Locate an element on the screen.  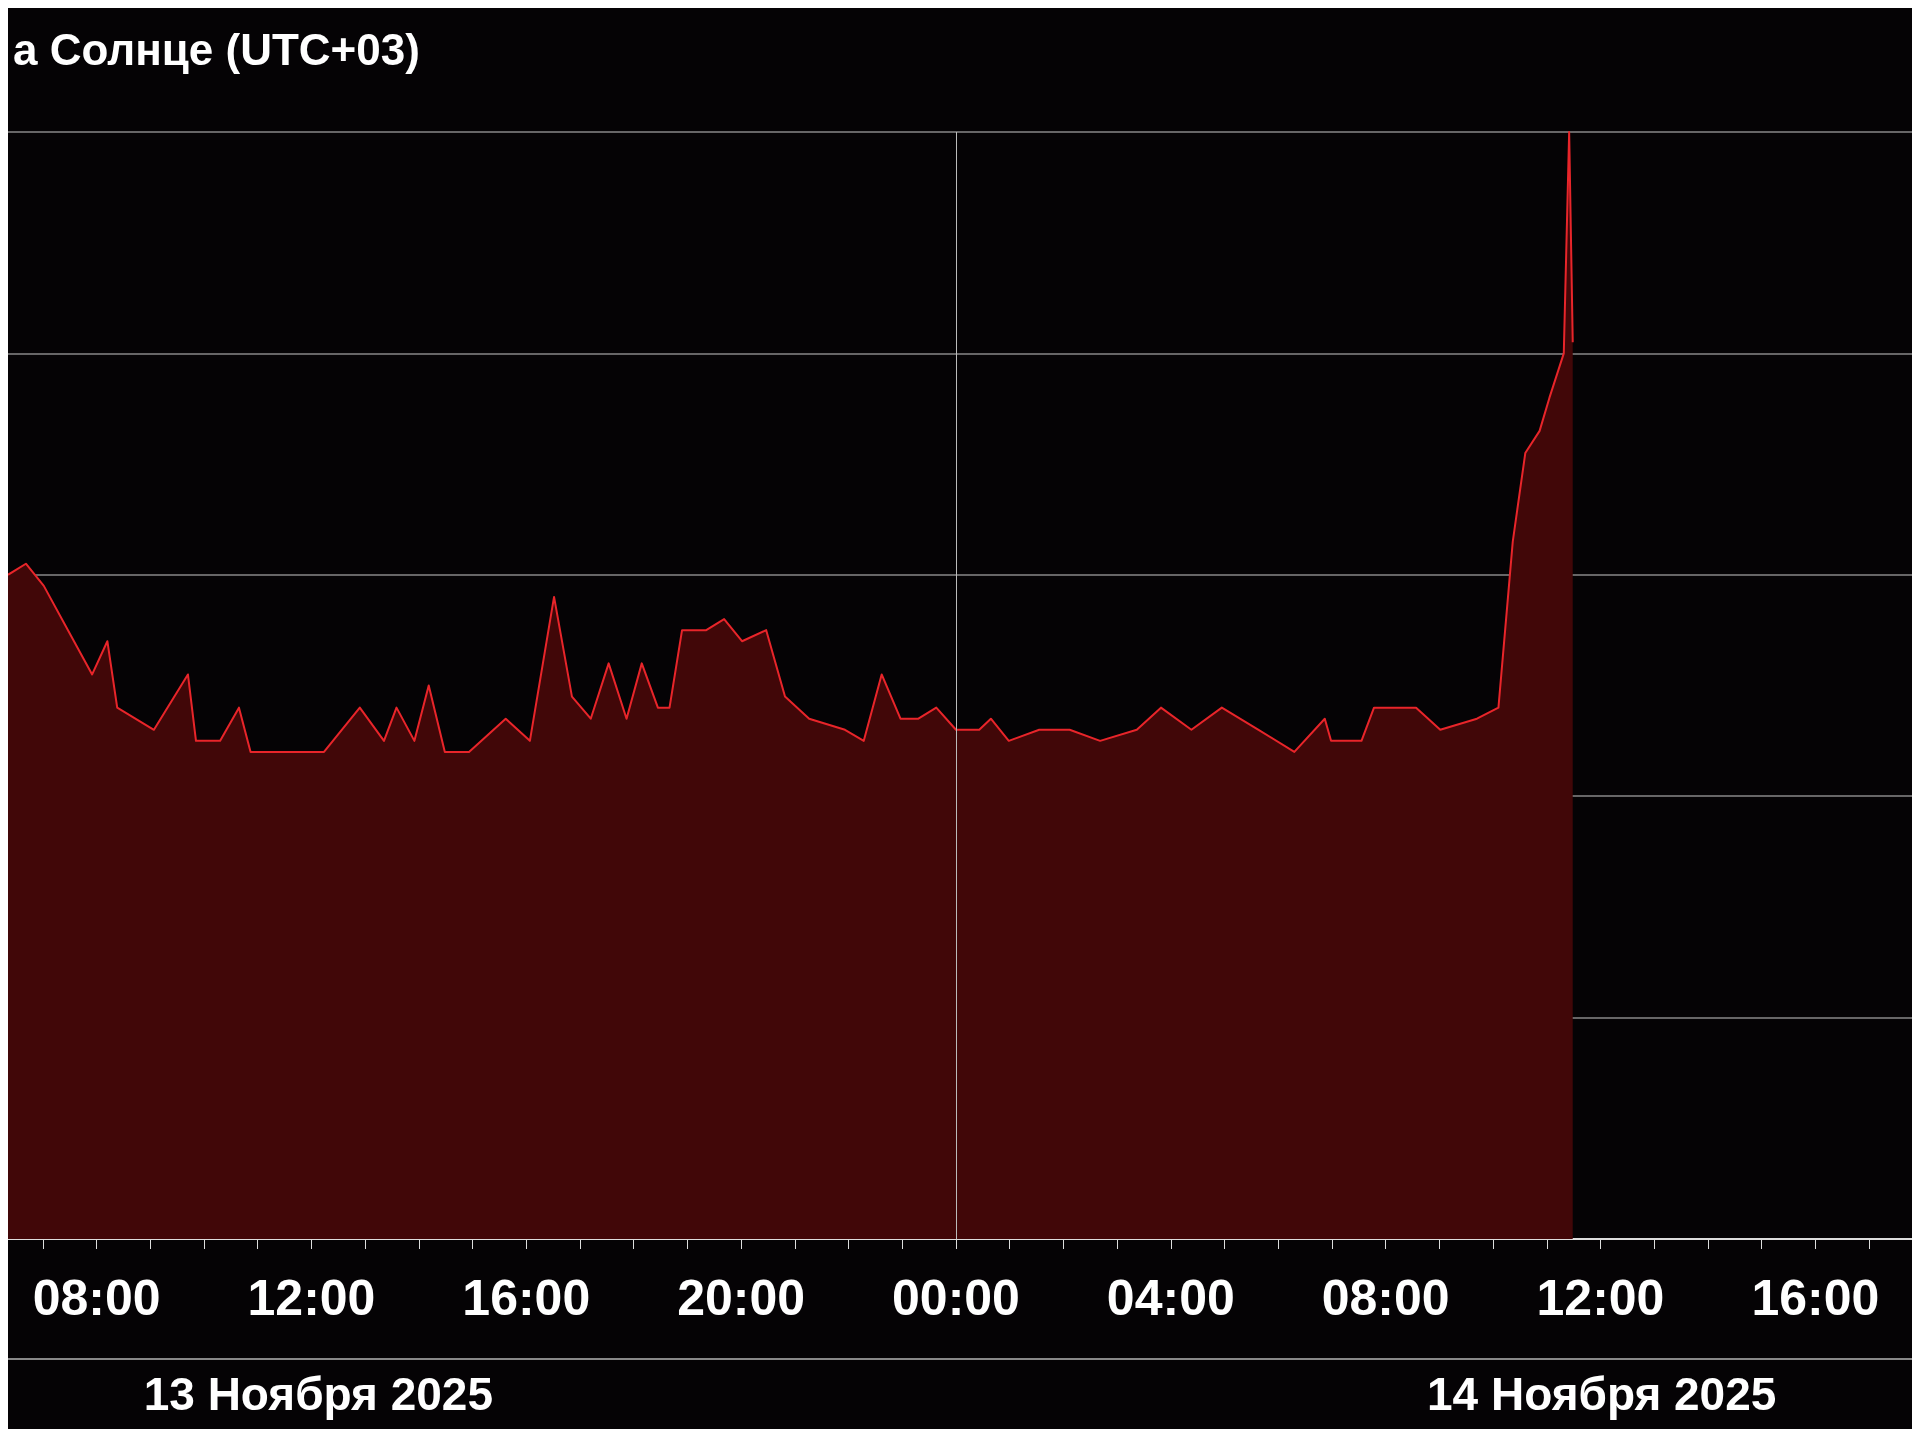
x-tick-label: 04:00 is located at coordinates (1170, 1298).